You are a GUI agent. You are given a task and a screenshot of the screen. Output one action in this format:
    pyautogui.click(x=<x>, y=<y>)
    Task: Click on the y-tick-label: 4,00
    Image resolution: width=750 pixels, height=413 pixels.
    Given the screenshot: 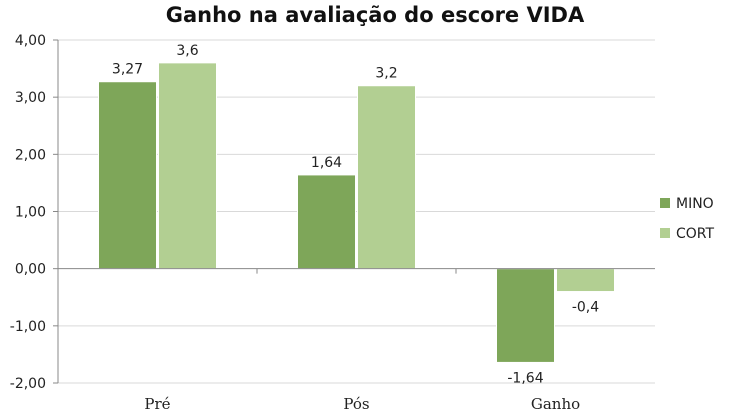 What is the action you would take?
    pyautogui.click(x=30, y=41)
    